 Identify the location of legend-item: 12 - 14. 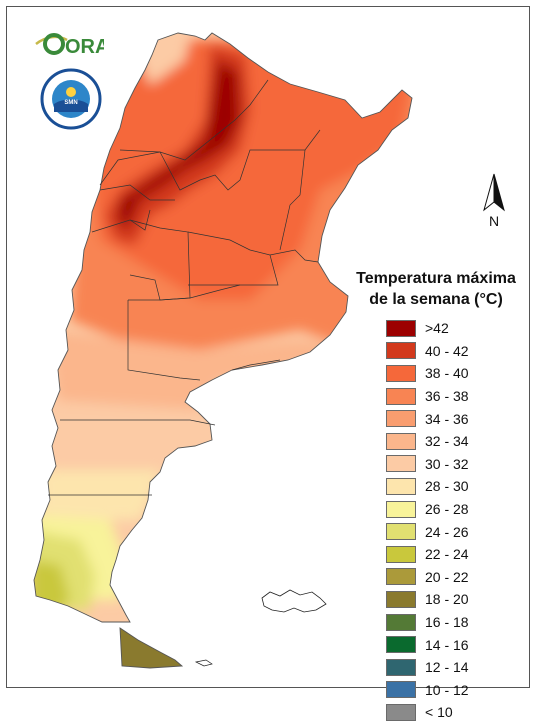
(427, 667).